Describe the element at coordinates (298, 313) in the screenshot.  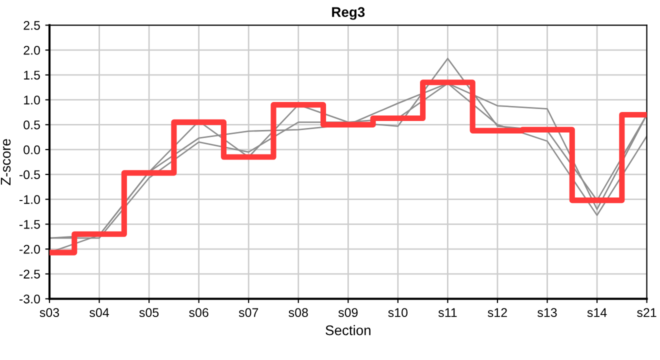
I see `x-tick-label: s08` at that location.